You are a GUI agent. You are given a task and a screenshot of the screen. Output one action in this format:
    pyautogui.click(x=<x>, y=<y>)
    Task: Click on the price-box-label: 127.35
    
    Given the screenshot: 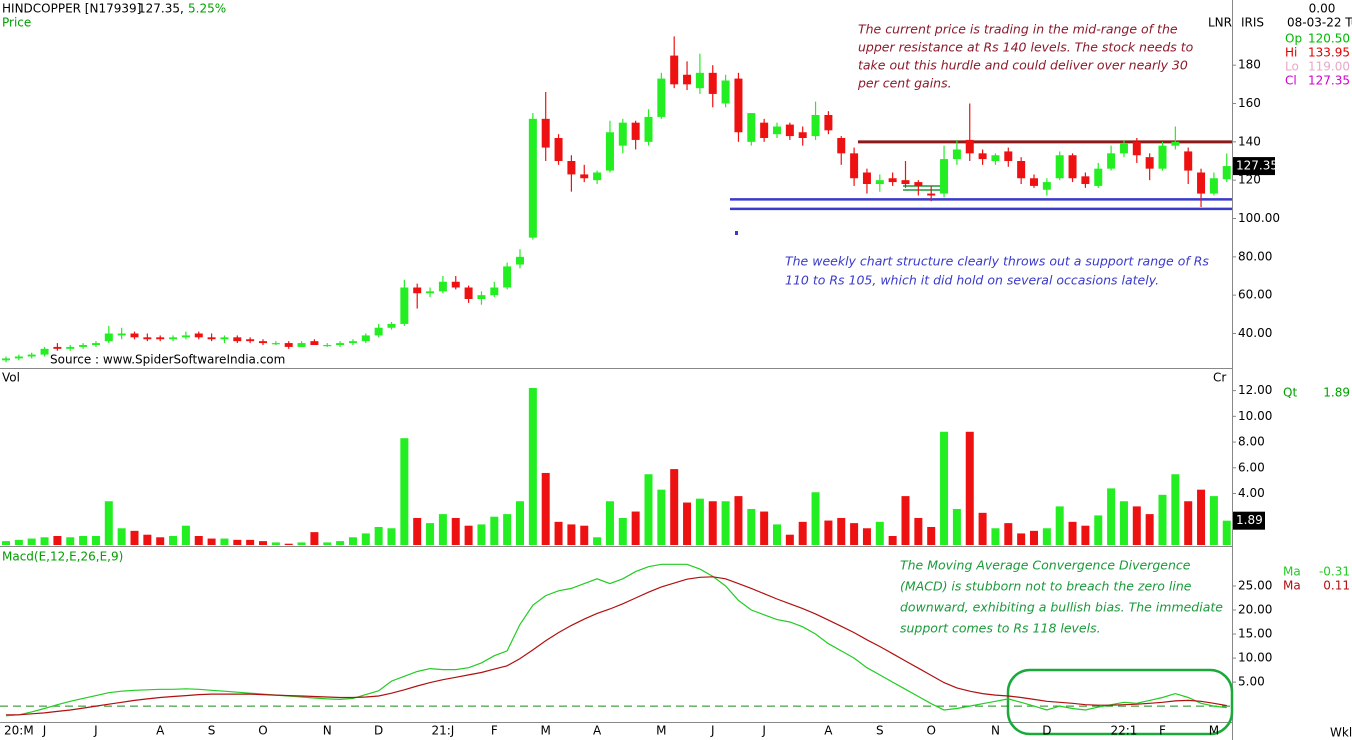 What is the action you would take?
    pyautogui.click(x=1257, y=166)
    